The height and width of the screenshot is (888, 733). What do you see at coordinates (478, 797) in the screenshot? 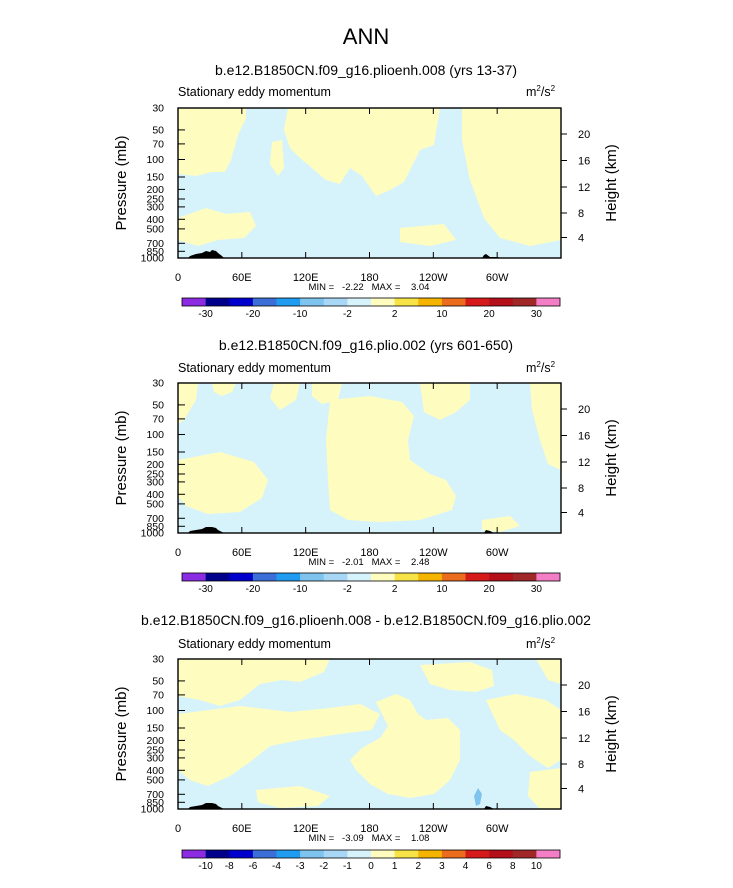
I see `negative-strong-region` at bounding box center [478, 797].